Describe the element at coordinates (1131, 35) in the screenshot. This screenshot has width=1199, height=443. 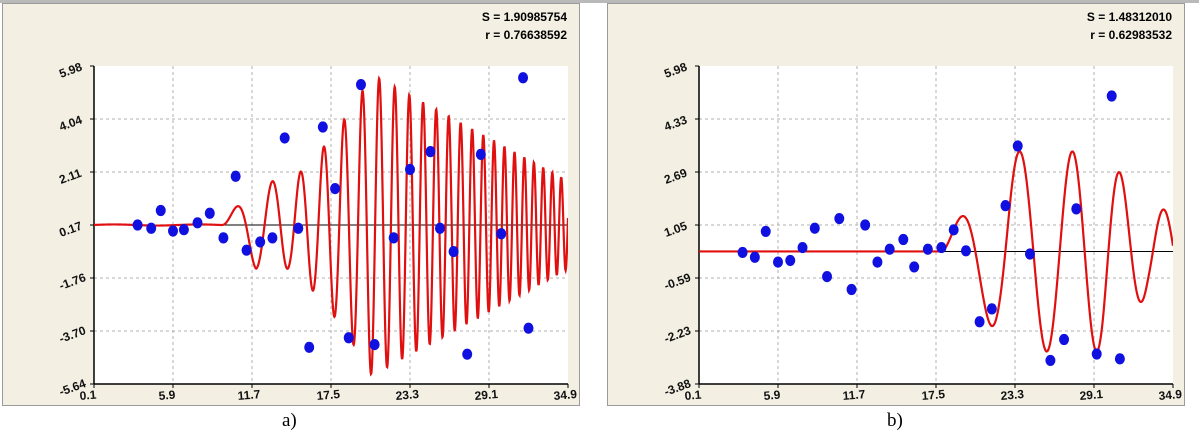
I see `fit-statistic-r: r = 0.62983532` at that location.